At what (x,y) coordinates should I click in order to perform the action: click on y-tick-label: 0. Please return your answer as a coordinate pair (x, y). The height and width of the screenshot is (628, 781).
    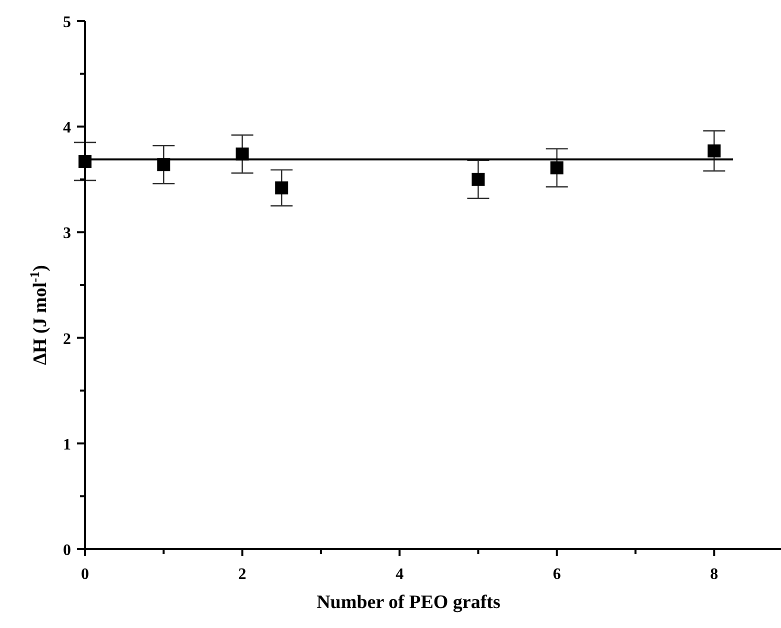
    Looking at the image, I should click on (67, 550).